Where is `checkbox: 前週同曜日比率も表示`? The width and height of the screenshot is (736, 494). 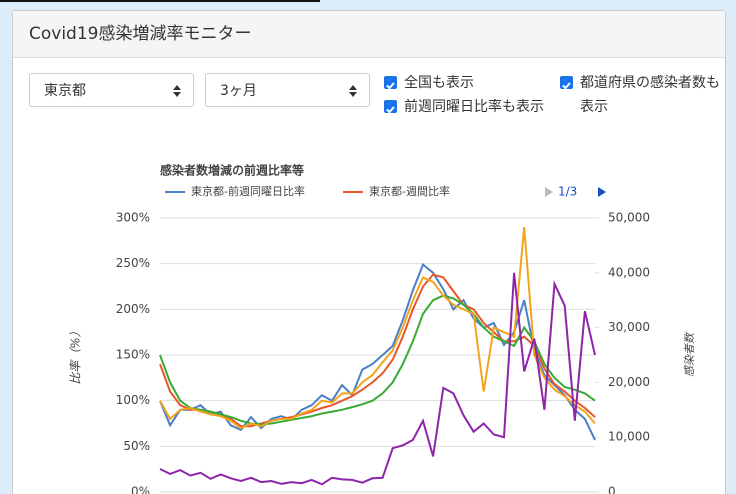
checkbox: 前週同曜日比率も表示 is located at coordinates (464, 107).